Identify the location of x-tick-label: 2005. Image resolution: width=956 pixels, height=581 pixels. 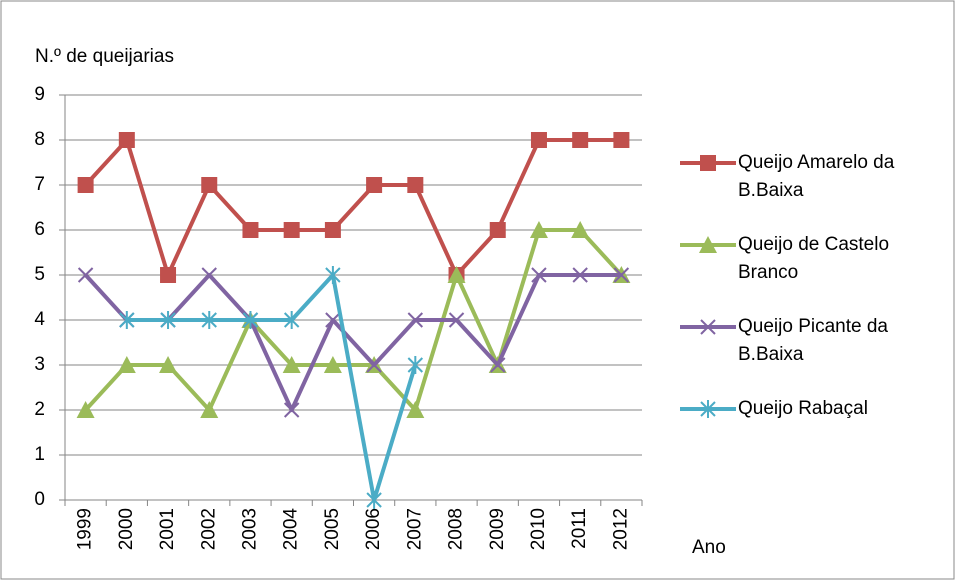
(332, 529).